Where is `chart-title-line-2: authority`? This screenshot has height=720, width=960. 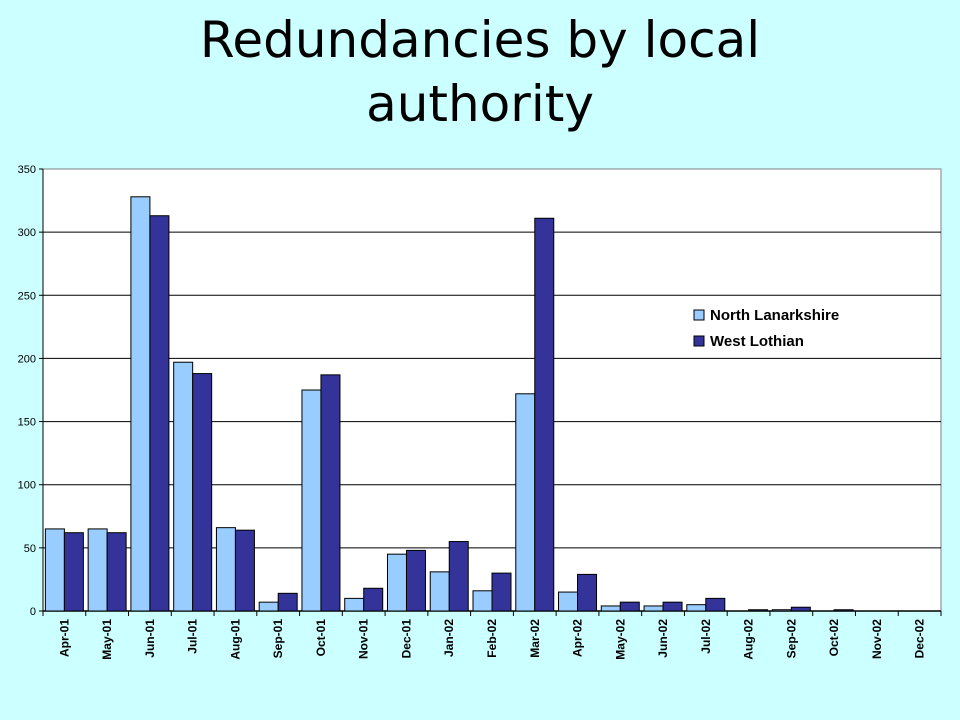 chart-title-line-2: authority is located at coordinates (480, 104).